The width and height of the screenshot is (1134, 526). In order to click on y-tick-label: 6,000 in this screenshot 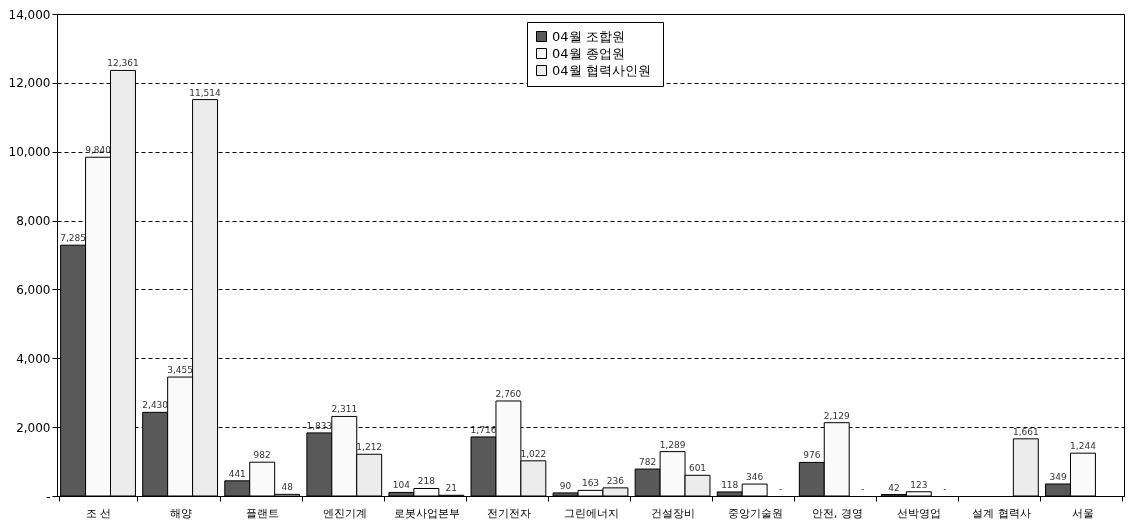, I will do `click(33, 289)`.